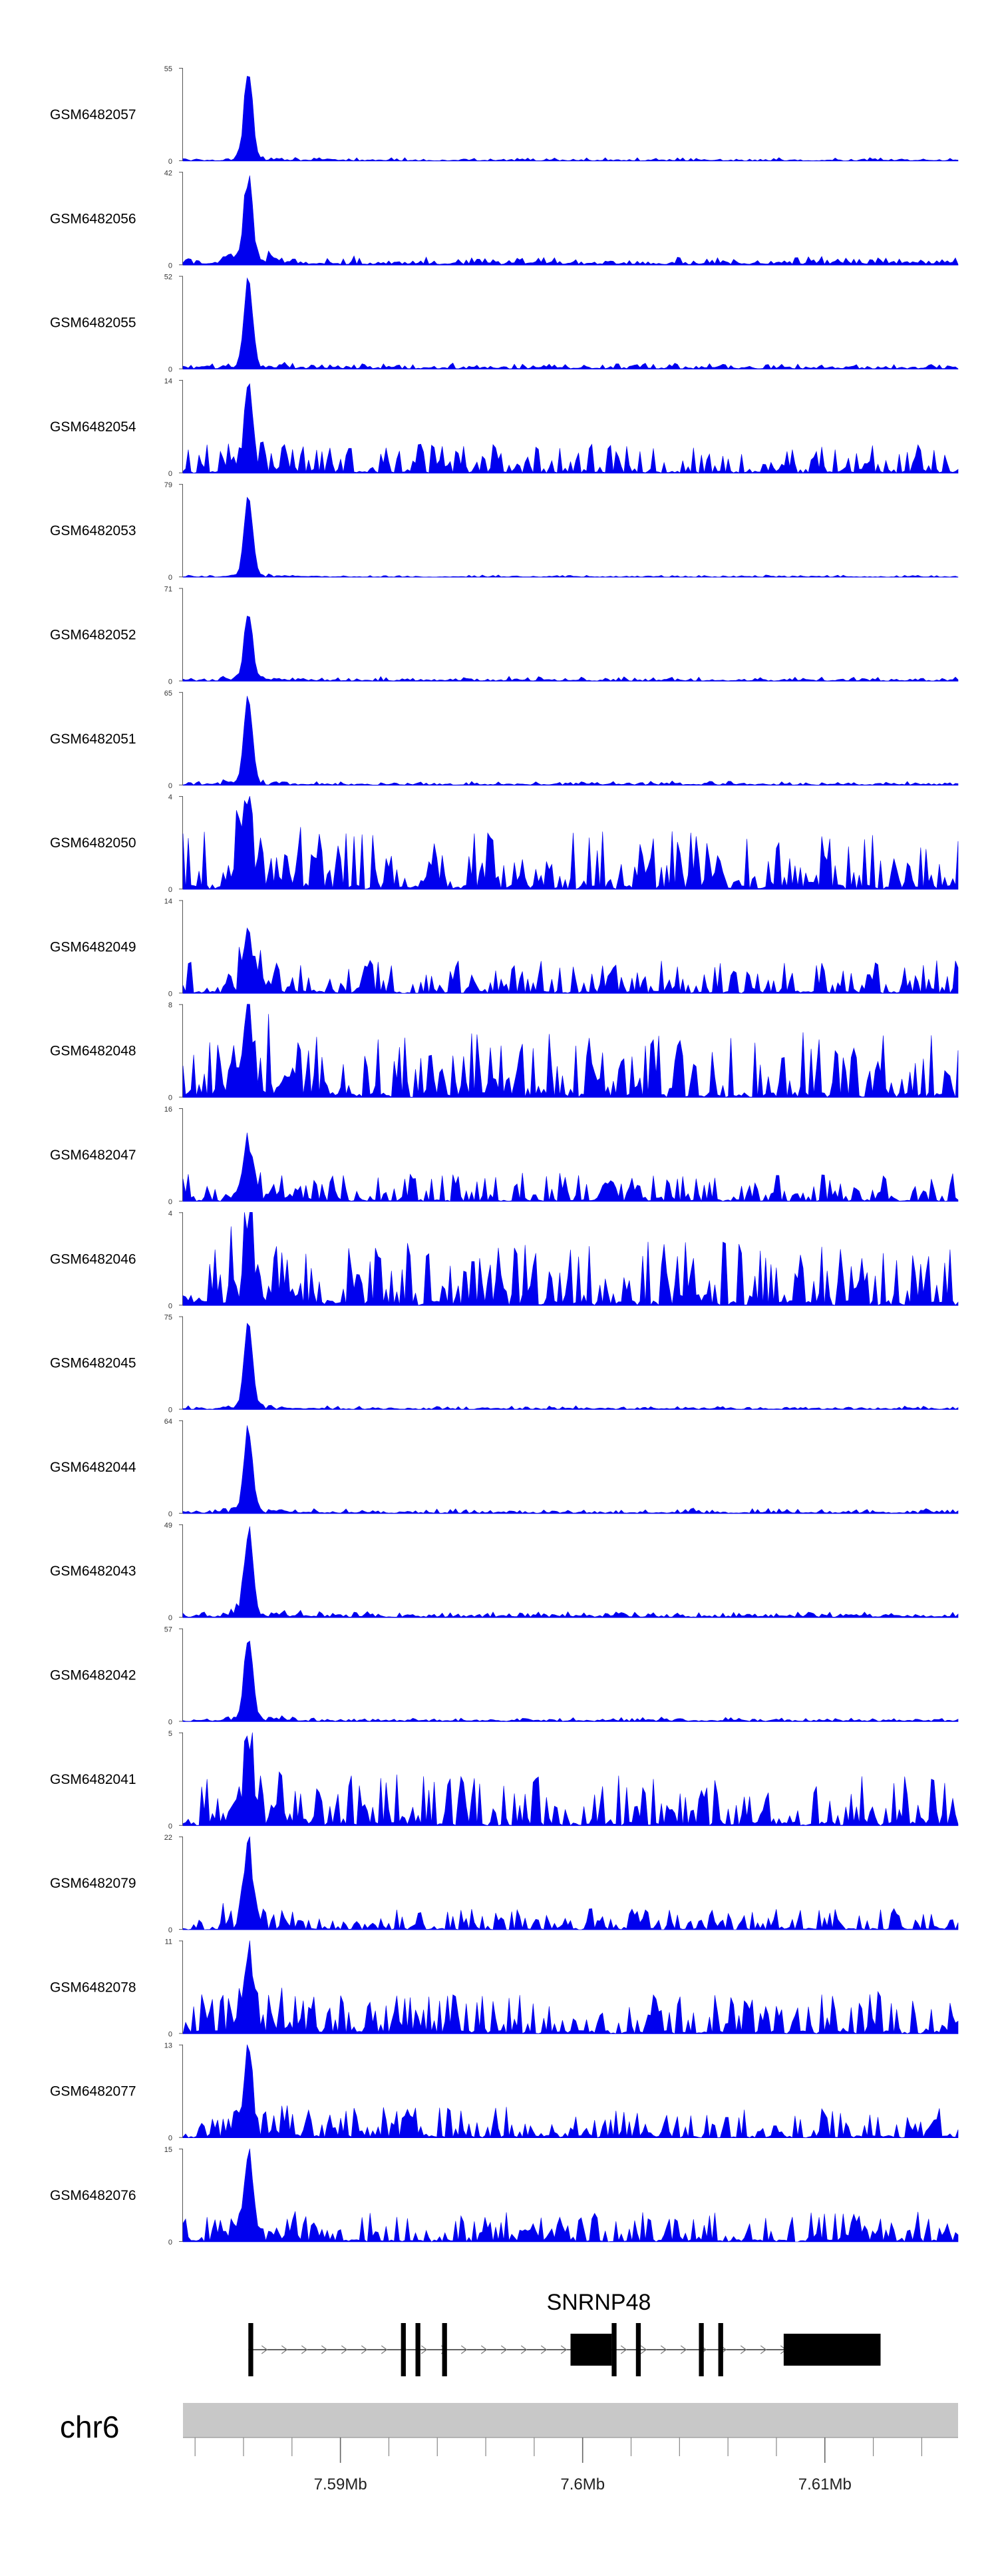  Describe the element at coordinates (93, 1571) in the screenshot. I see `track-label: GSM6482043` at that location.